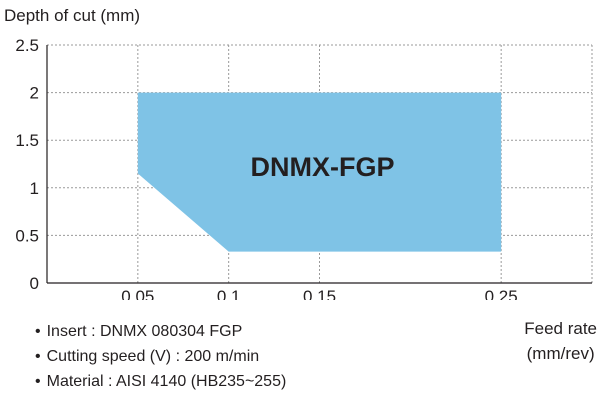 This screenshot has width=607, height=406. Describe the element at coordinates (229, 293) in the screenshot. I see `x-tick-label-1: 0.1` at that location.